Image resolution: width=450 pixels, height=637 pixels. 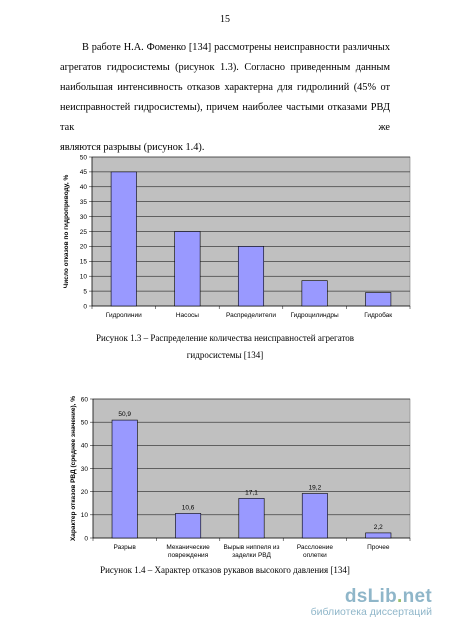 I want to click on y-tick-label: 45, so click(x=84, y=172).